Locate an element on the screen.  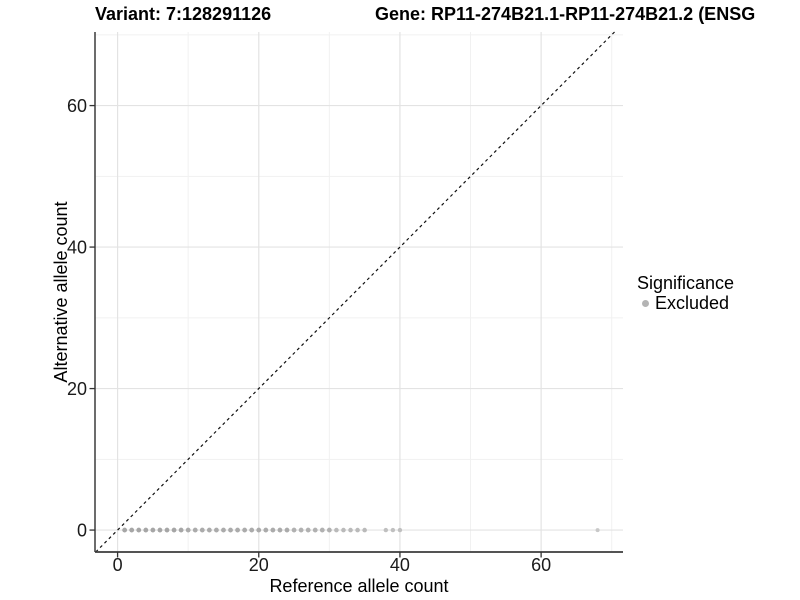
x-tick-label: 40 is located at coordinates (400, 565).